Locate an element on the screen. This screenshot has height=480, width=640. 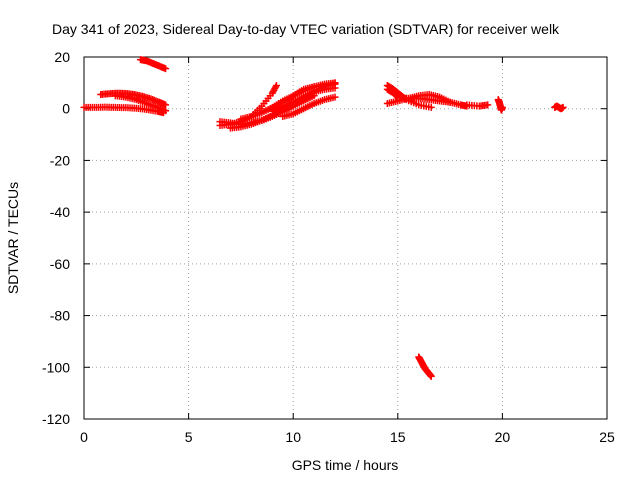
y-tick-label: -60 is located at coordinates (60, 264).